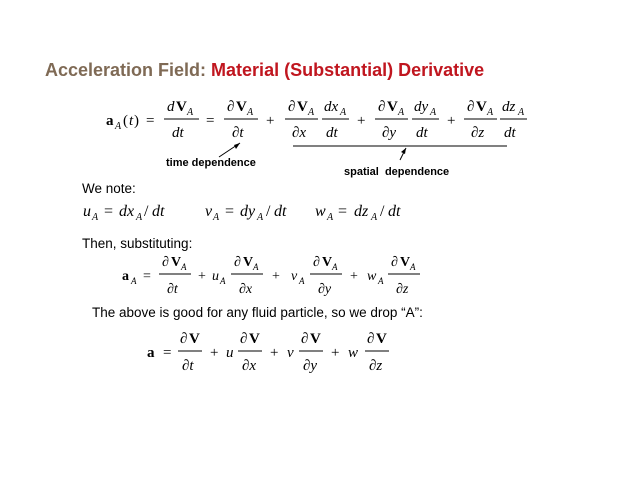 Image resolution: width=638 pixels, height=479 pixels. Describe the element at coordinates (171, 107) in the screenshot. I see `svg-text: d` at that location.